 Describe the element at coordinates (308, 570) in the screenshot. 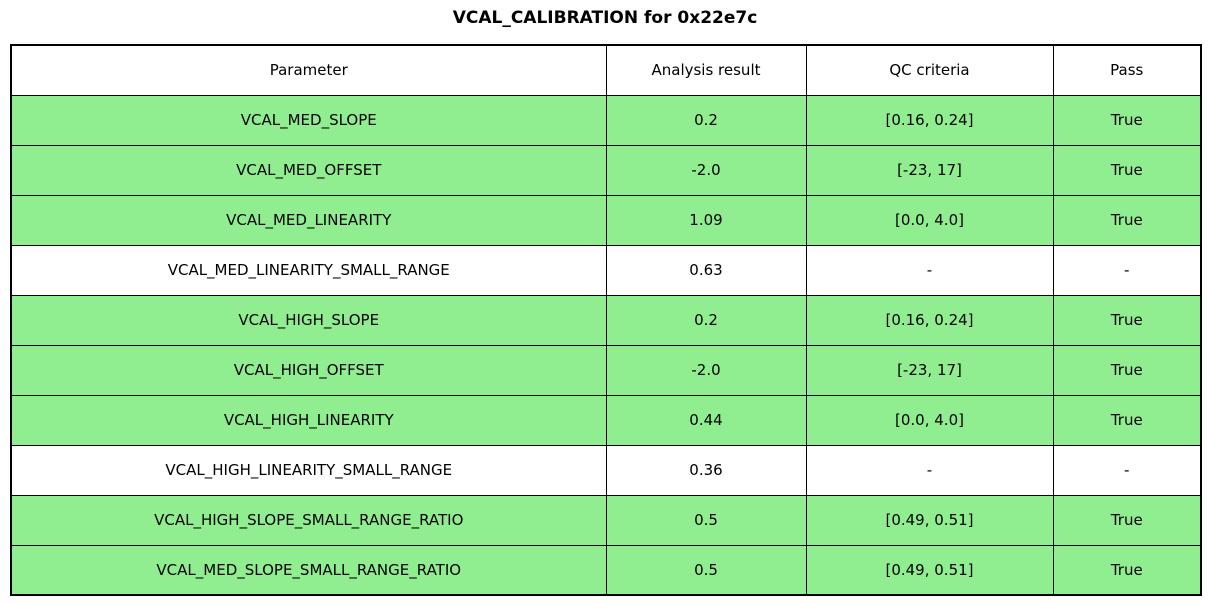

I see `cell-parameter: VCAL_MED_SLOPE_SMALL_RANGE_RATIO` at that location.